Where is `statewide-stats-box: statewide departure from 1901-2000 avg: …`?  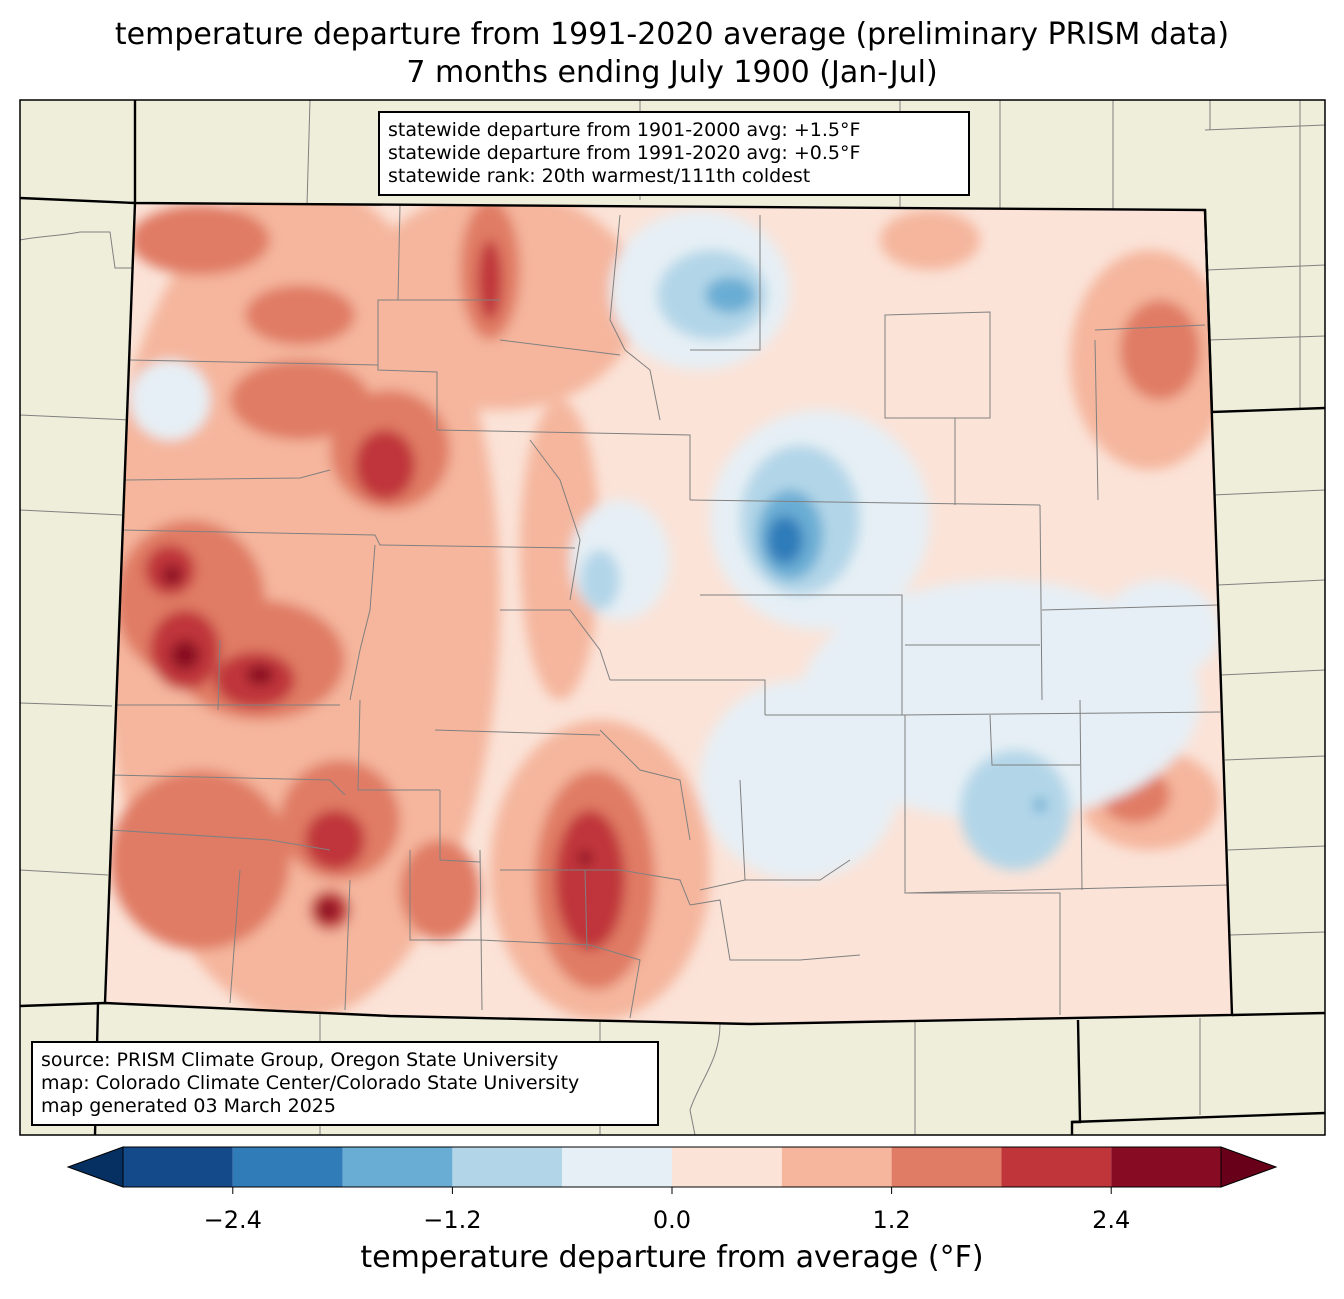 statewide-stats-box: statewide departure from 1901-2000 avg: … is located at coordinates (674, 153).